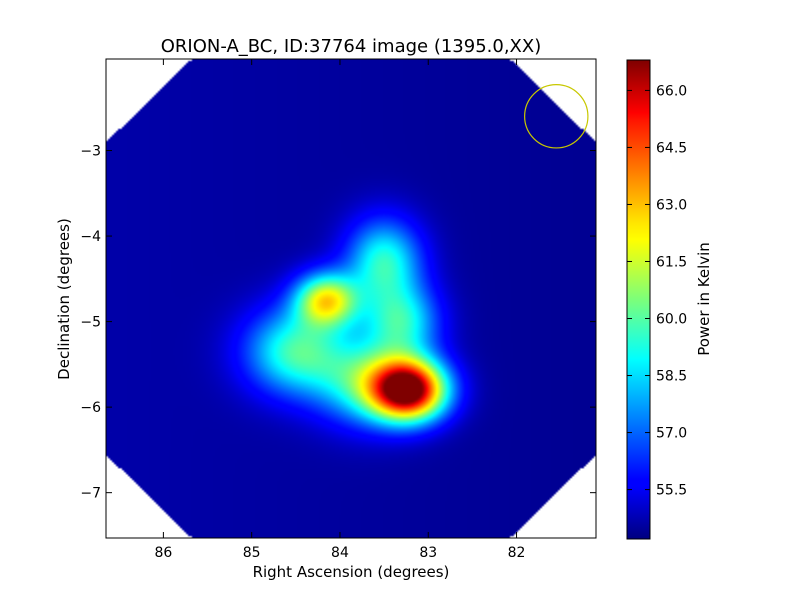 This screenshot has width=800, height=600. Describe the element at coordinates (671, 262) in the screenshot. I see `colorbar-tick-label: 61.5` at that location.